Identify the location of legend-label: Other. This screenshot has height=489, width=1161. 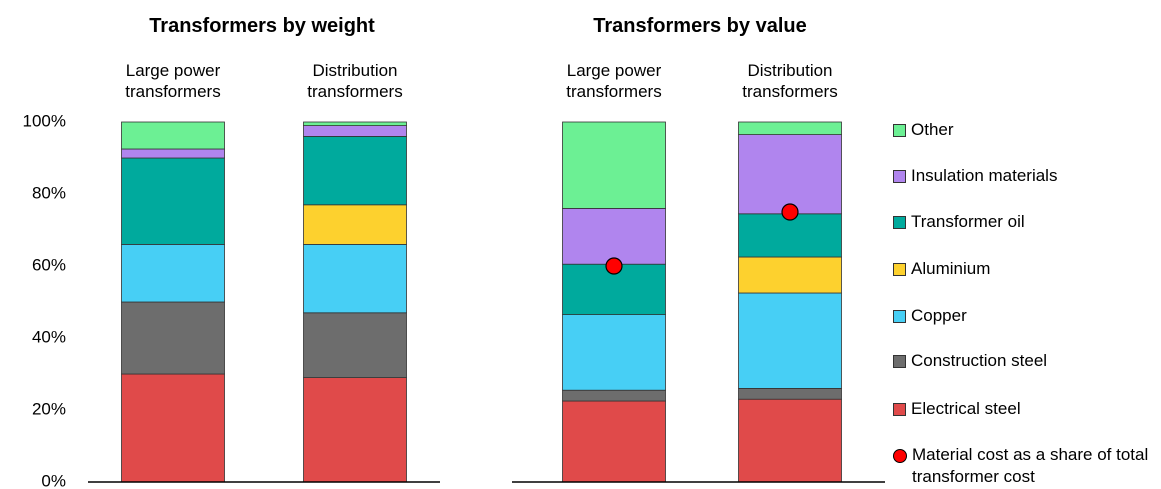
(932, 129).